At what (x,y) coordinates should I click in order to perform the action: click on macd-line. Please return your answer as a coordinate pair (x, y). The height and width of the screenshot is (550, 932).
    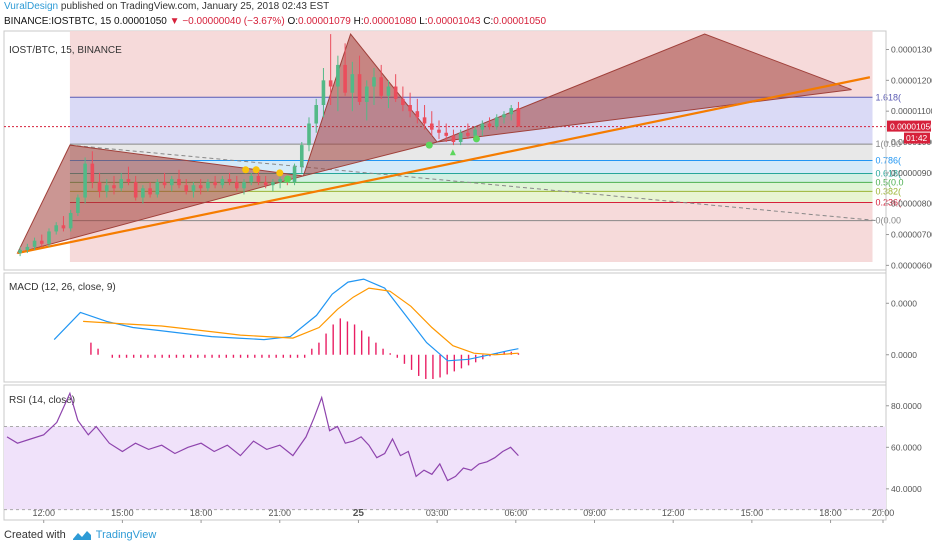
    Looking at the image, I should click on (286, 320).